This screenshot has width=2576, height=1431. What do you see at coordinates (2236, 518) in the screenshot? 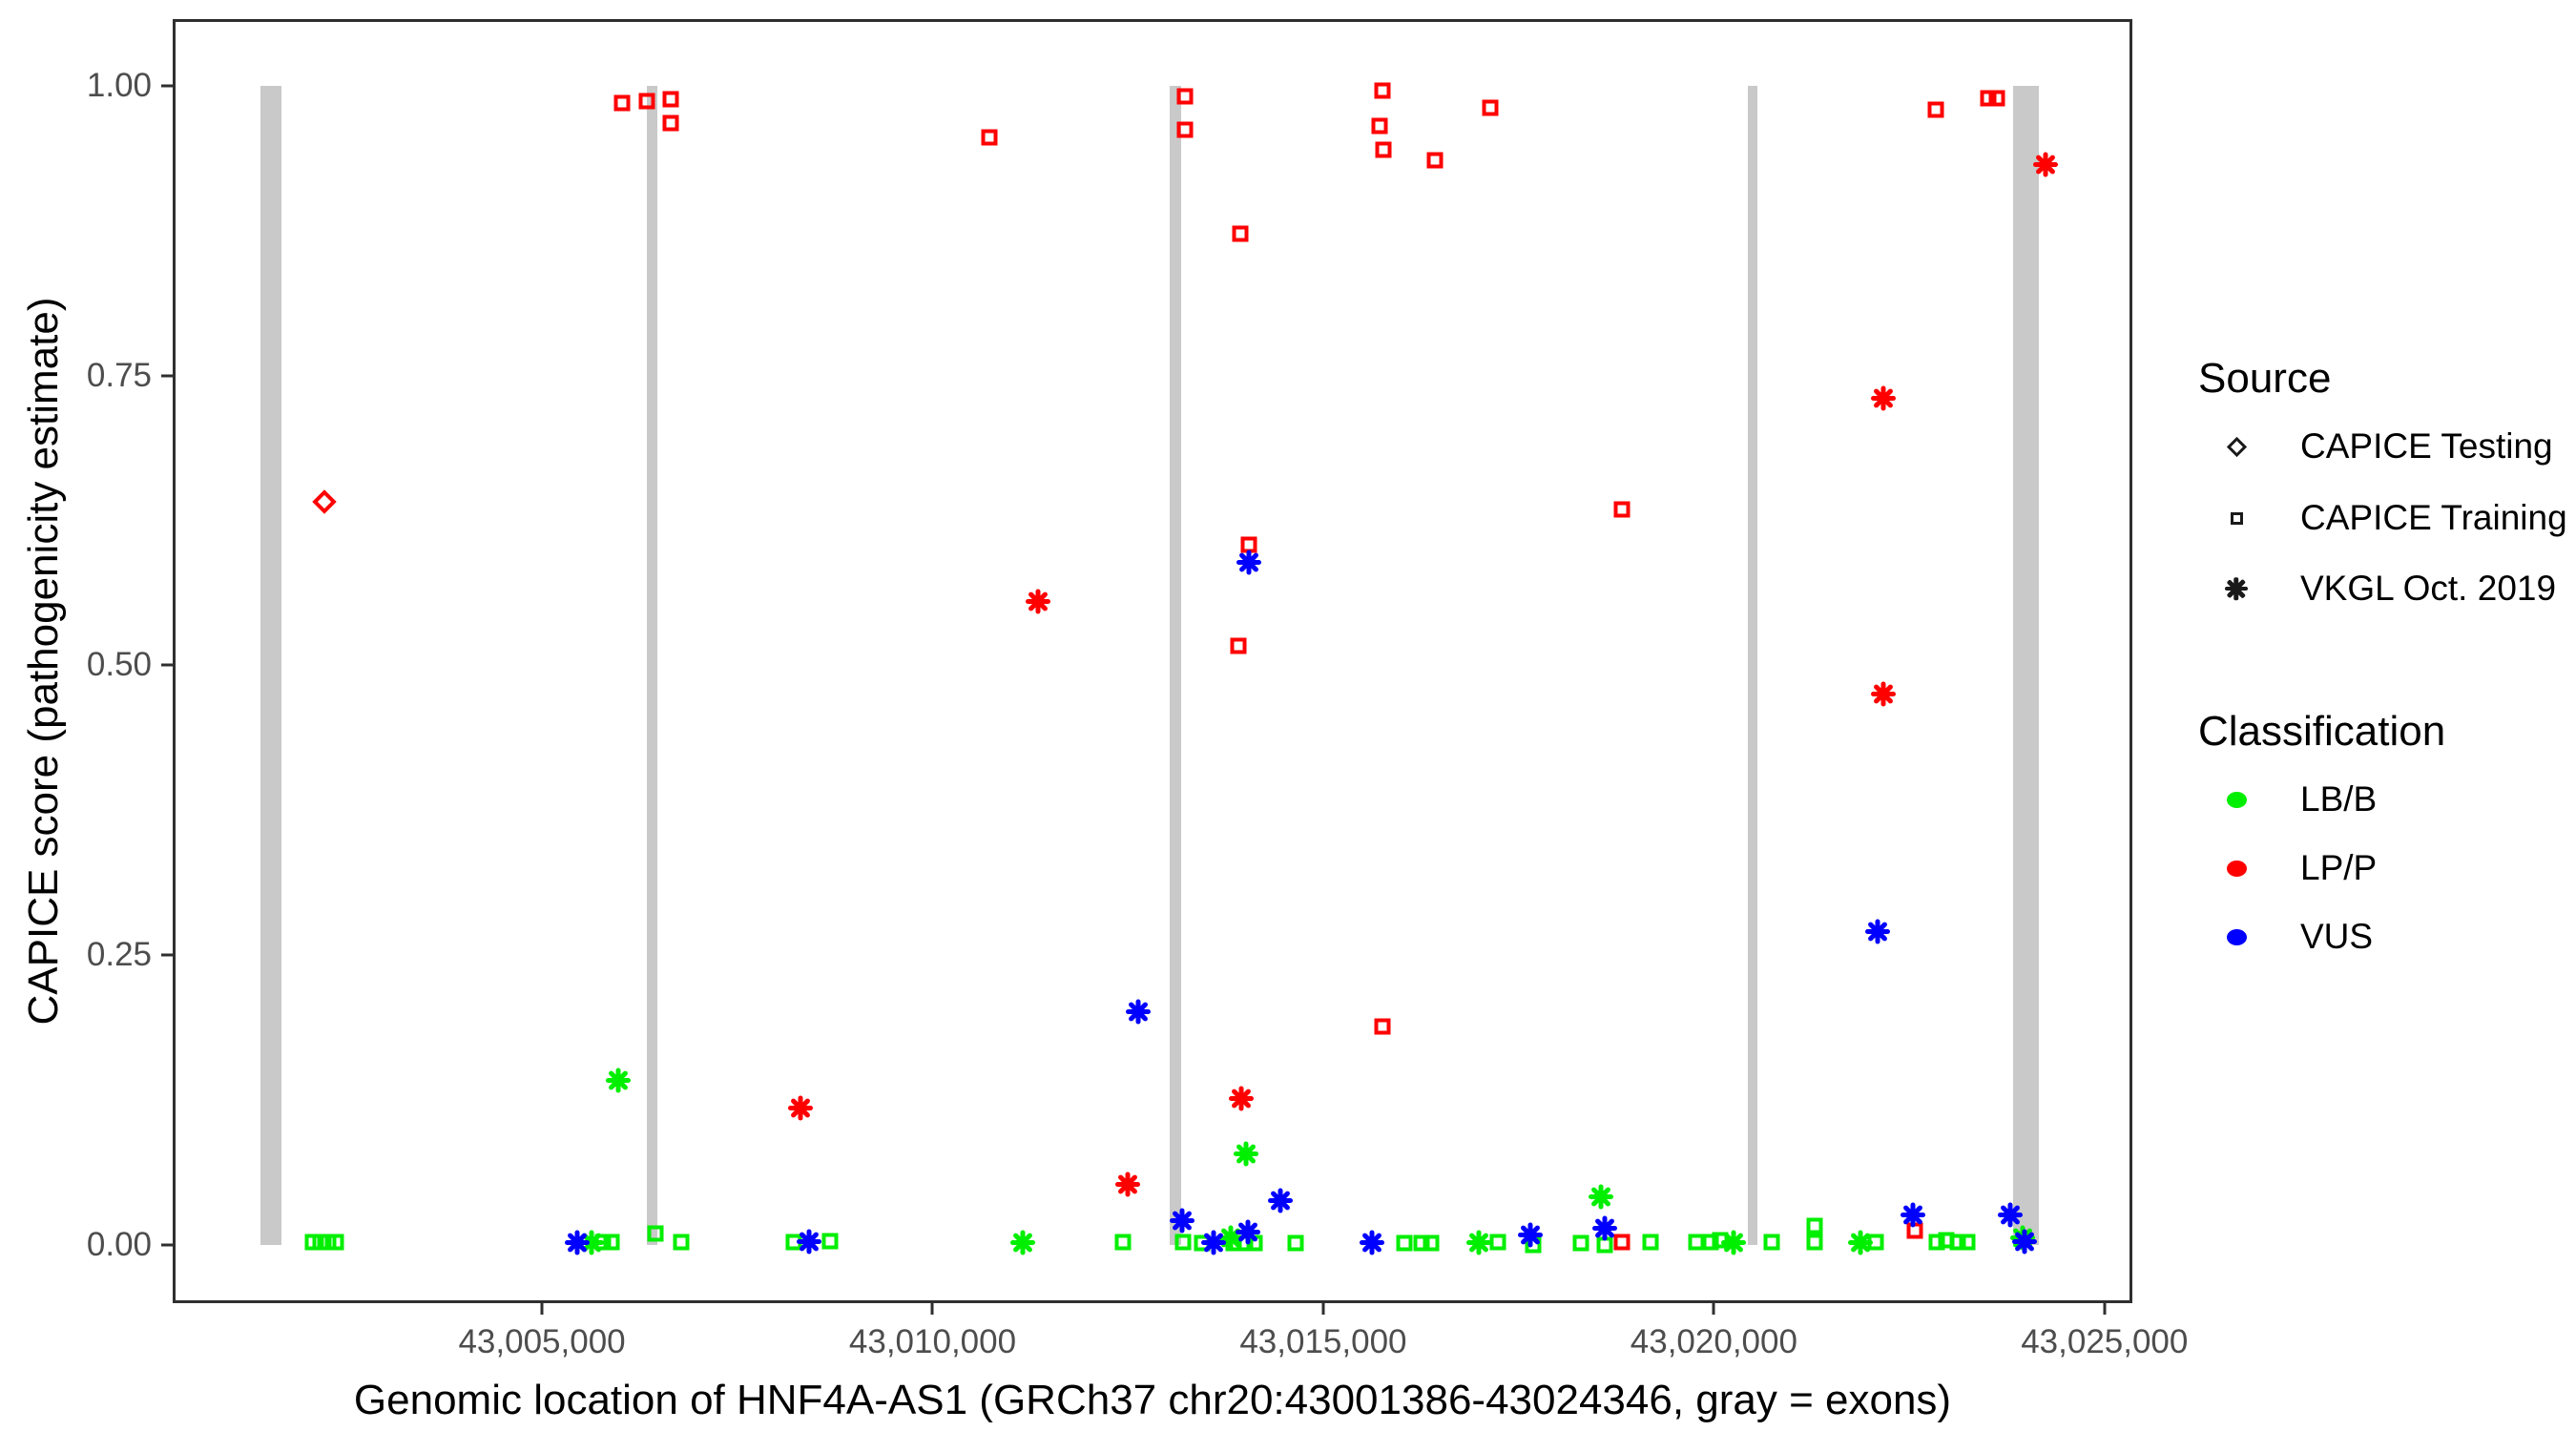
I see `square-icon` at bounding box center [2236, 518].